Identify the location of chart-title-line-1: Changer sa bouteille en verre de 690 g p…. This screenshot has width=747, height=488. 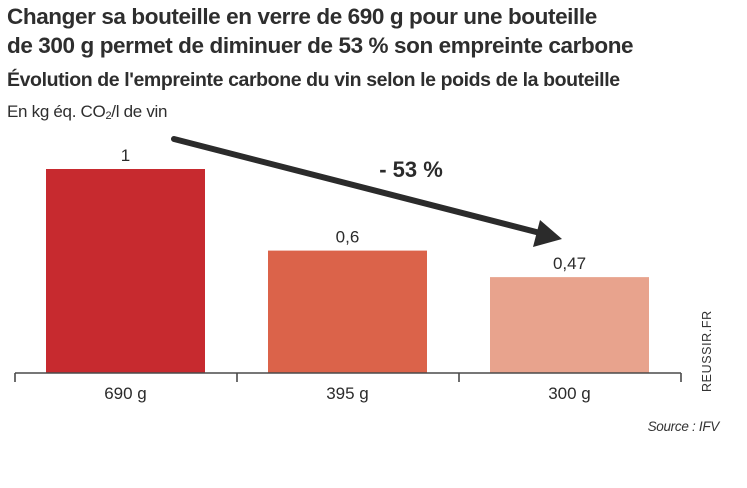
(302, 16).